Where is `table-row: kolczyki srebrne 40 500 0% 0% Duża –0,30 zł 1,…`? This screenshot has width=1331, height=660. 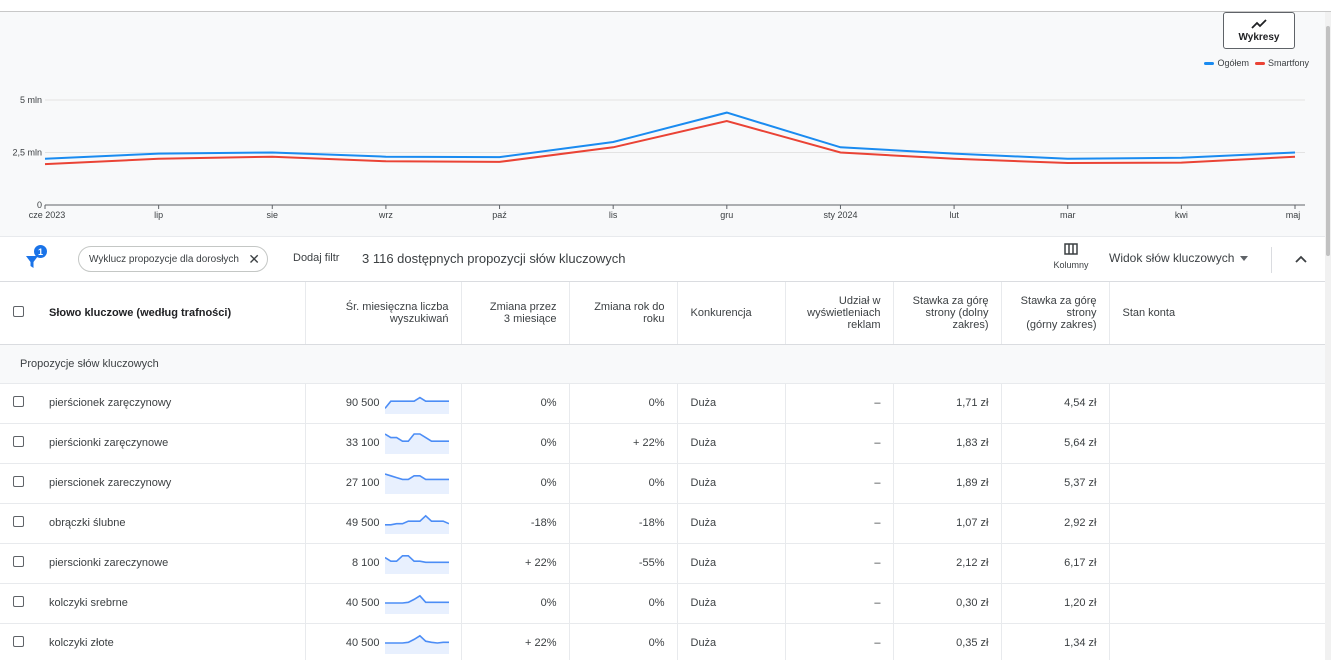 table-row: kolczyki srebrne 40 500 0% 0% Duża –0,30 zł 1,… is located at coordinates (662, 603).